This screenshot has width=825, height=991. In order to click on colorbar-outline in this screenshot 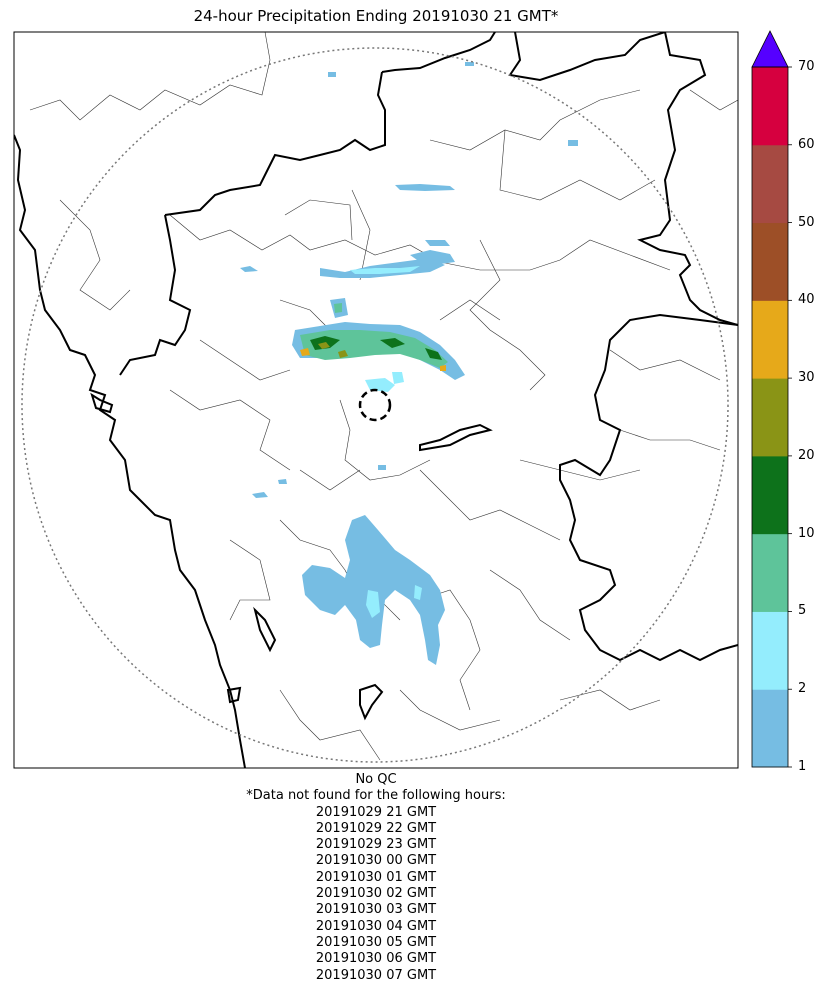, I will do `click(770, 417)`.